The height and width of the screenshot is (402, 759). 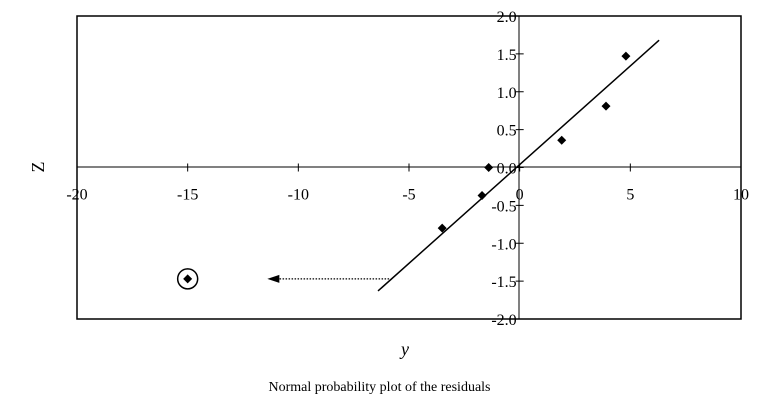 What do you see at coordinates (187, 195) in the screenshot?
I see `x-tick-label: -15` at bounding box center [187, 195].